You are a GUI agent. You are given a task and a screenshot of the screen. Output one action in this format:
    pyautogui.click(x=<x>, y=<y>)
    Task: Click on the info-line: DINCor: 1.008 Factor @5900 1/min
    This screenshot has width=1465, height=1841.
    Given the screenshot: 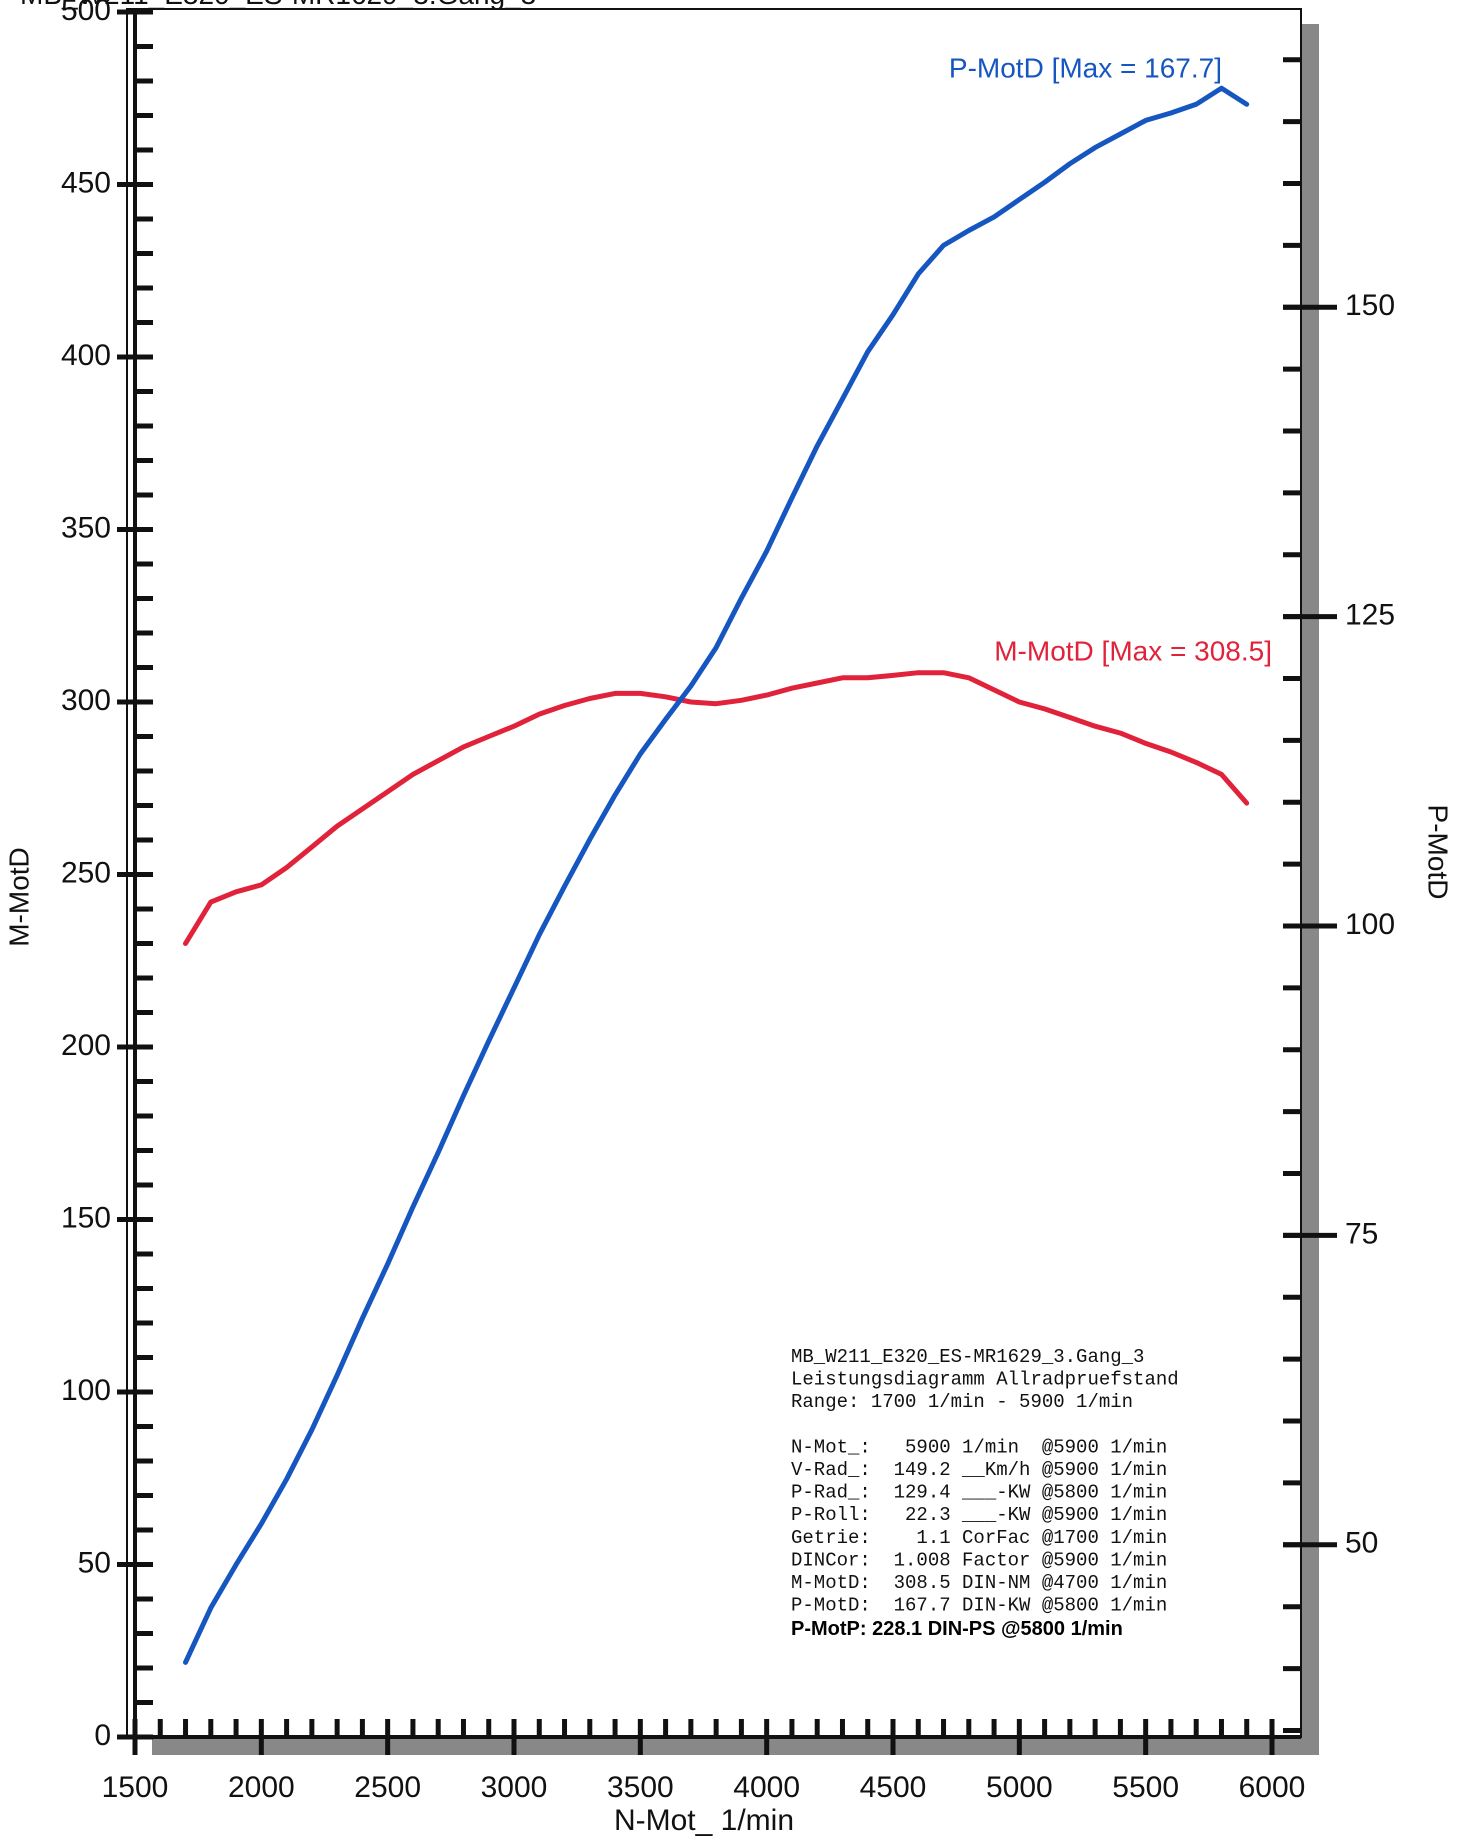 What is the action you would take?
    pyautogui.click(x=979, y=1560)
    